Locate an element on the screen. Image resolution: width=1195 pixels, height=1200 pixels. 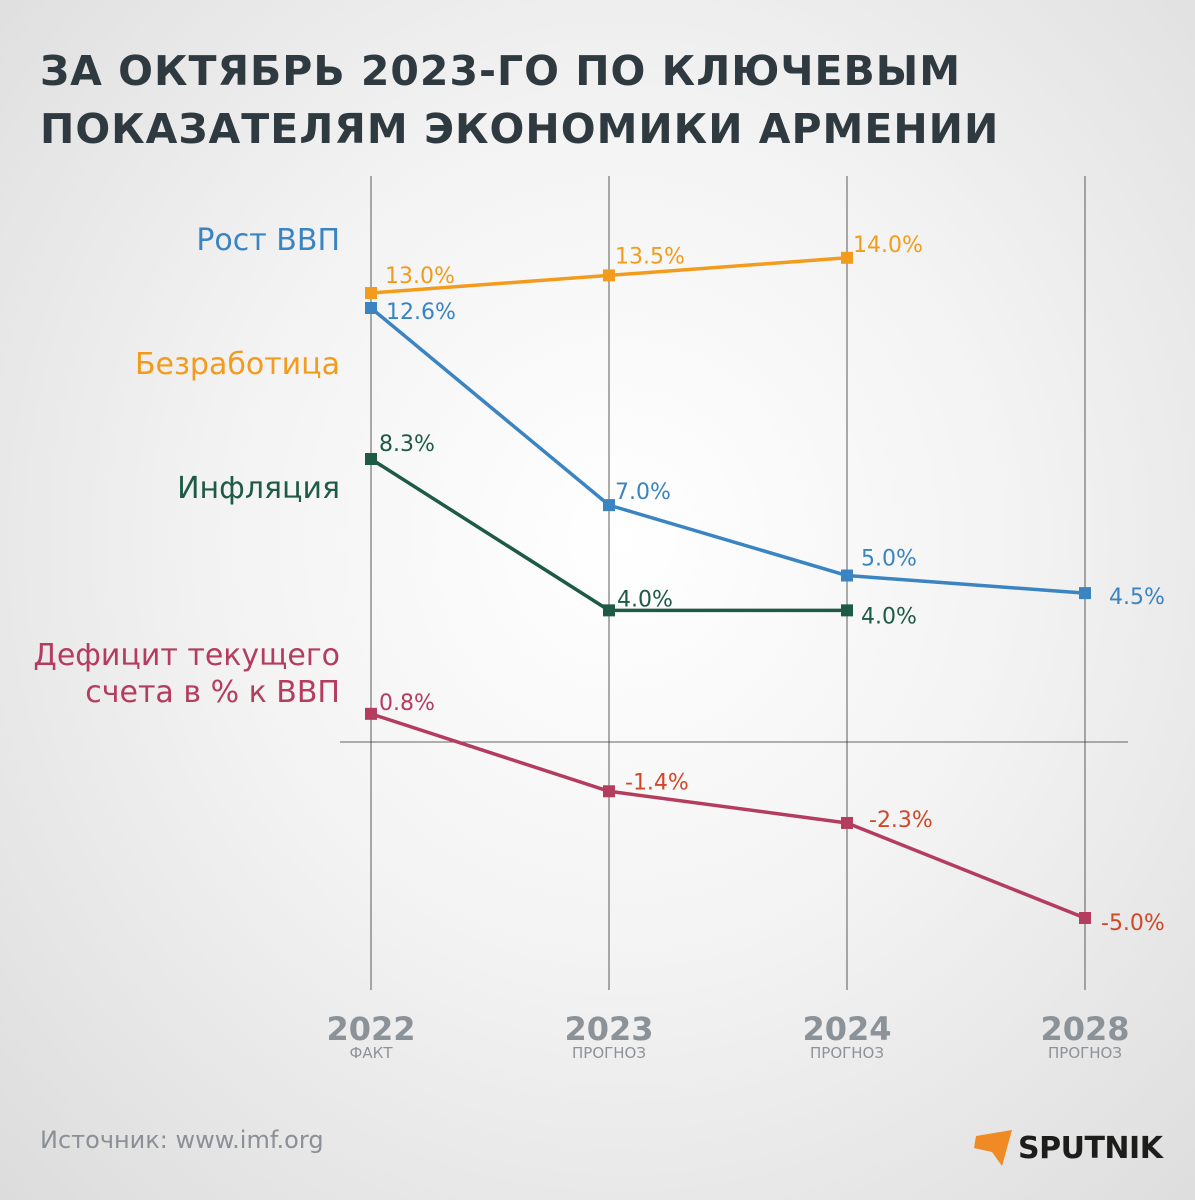
data-label-unemployment-2024: 14.0% is located at coordinates (888, 245).